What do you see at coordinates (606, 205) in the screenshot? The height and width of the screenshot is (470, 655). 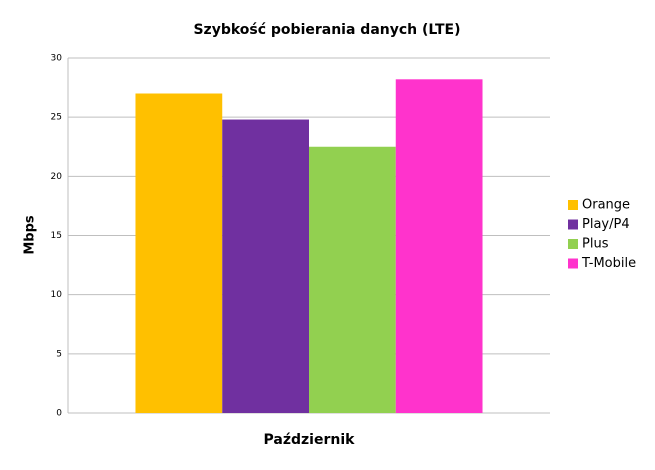 I see `legend-label: Orange` at bounding box center [606, 205].